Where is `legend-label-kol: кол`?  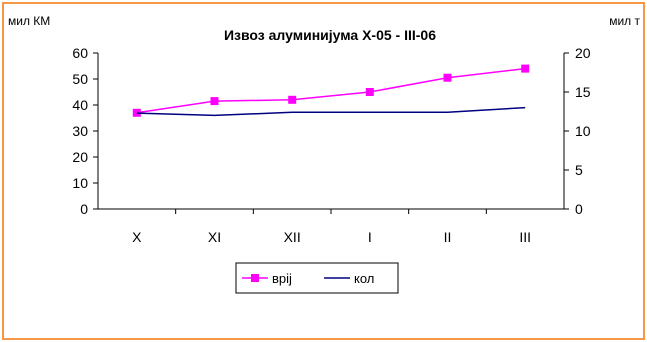
legend-label-kol: кол is located at coordinates (364, 278).